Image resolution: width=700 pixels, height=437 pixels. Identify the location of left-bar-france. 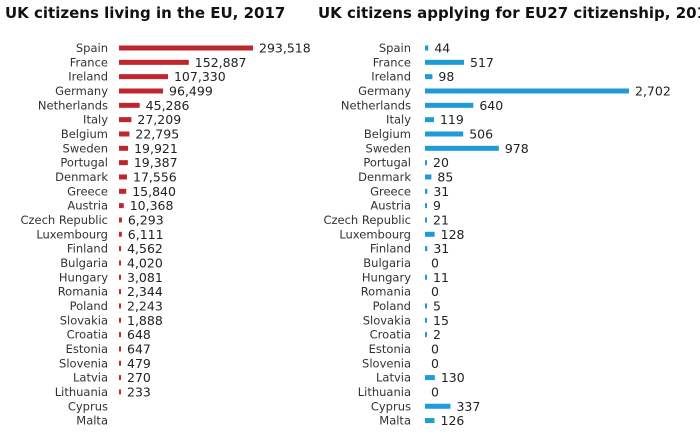
(154, 62).